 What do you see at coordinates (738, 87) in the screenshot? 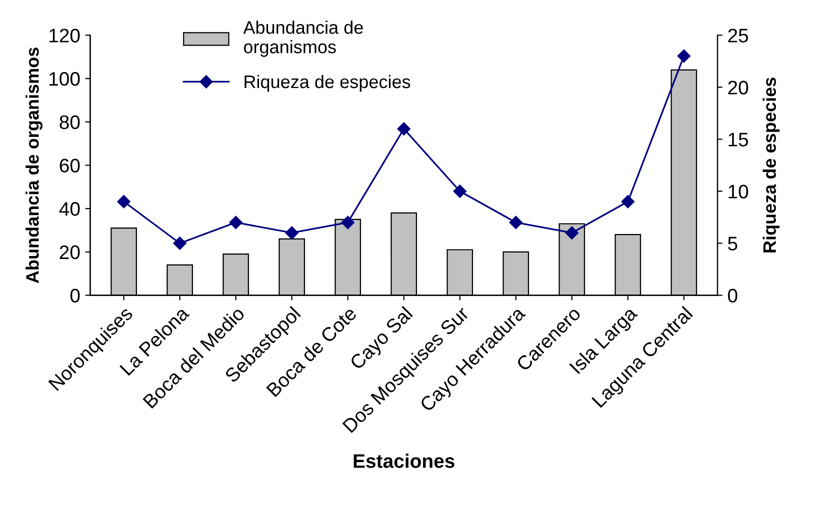
I see `y2-tick-label: 20` at bounding box center [738, 87].